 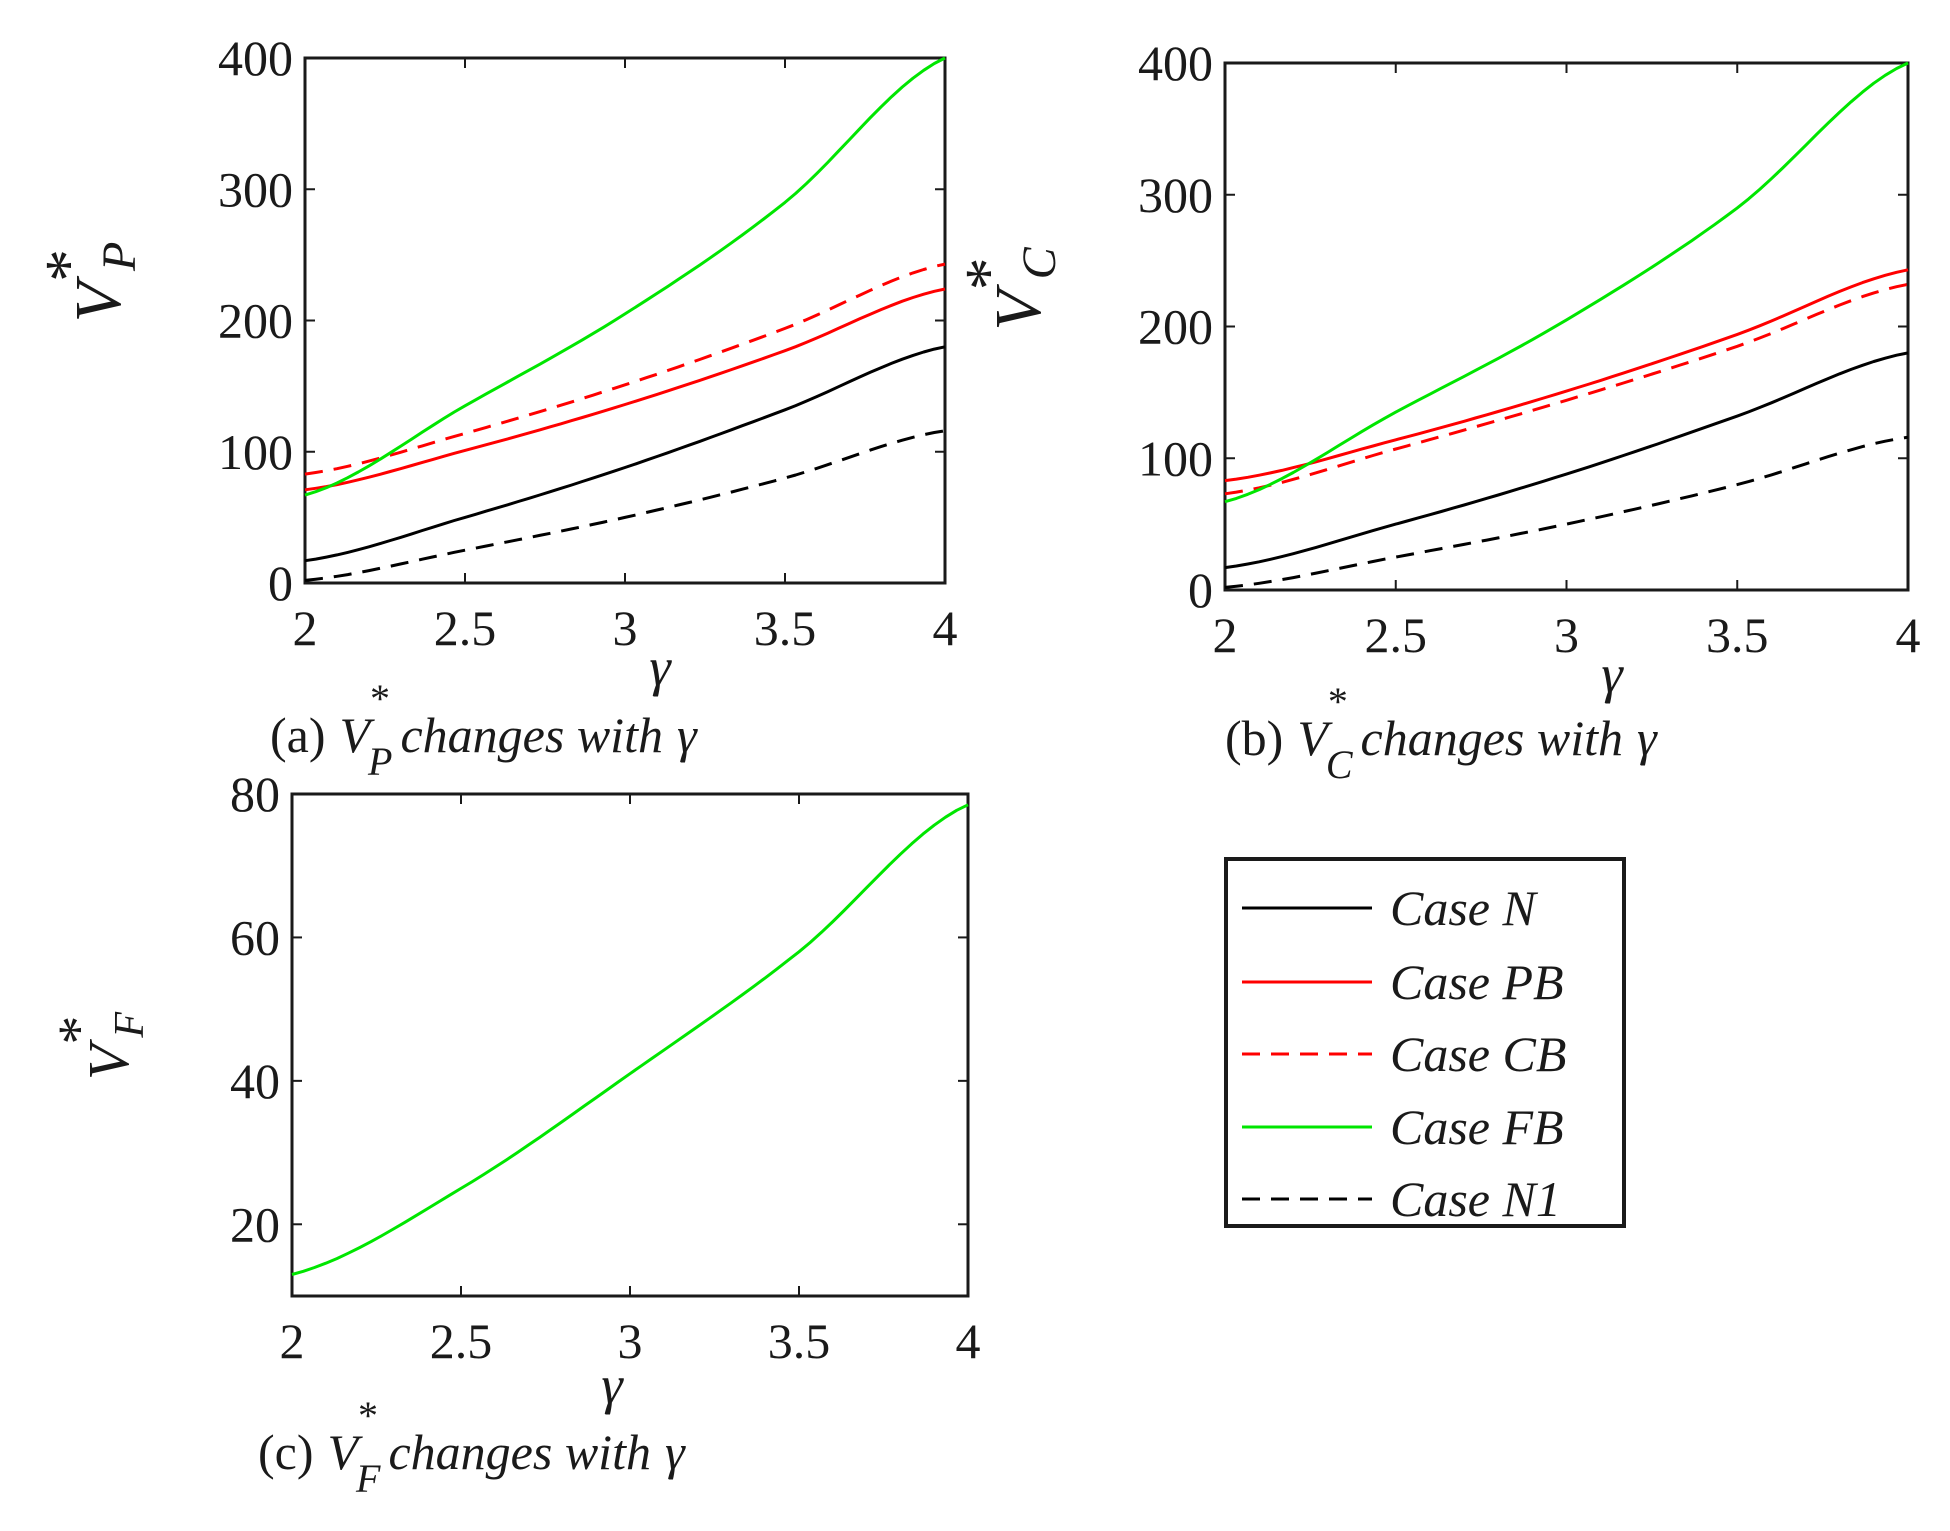 What do you see at coordinates (255, 937) in the screenshot?
I see `y-tick-label: 60` at bounding box center [255, 937].